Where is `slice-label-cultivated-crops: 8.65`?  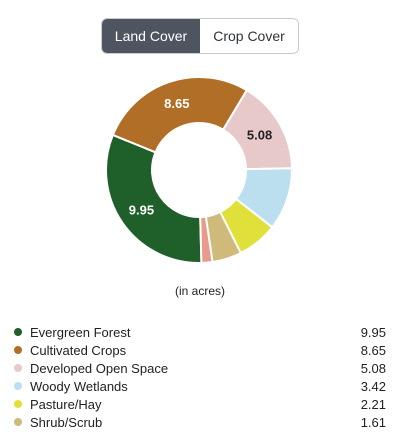
slice-label-cultivated-crops: 8.65 is located at coordinates (176, 103).